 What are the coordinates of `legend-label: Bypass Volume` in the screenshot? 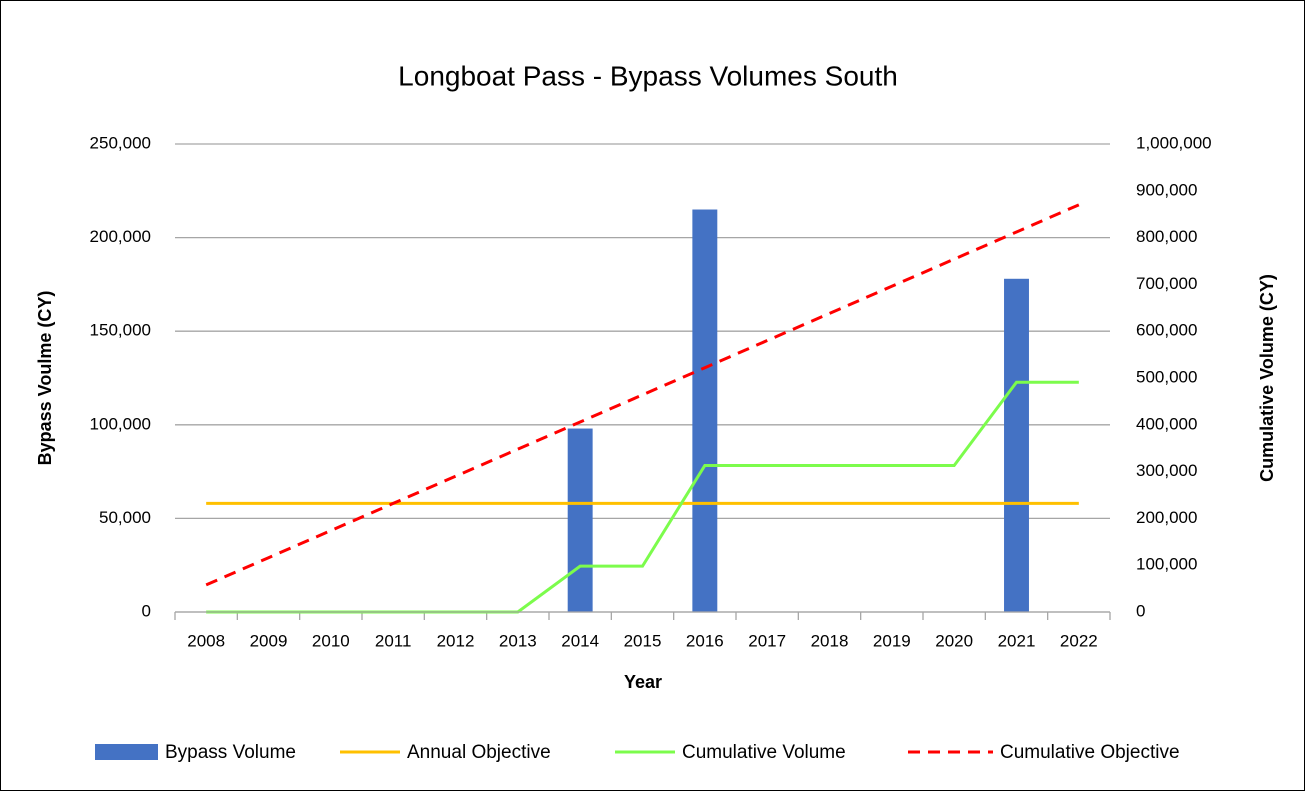 It's located at (230, 752).